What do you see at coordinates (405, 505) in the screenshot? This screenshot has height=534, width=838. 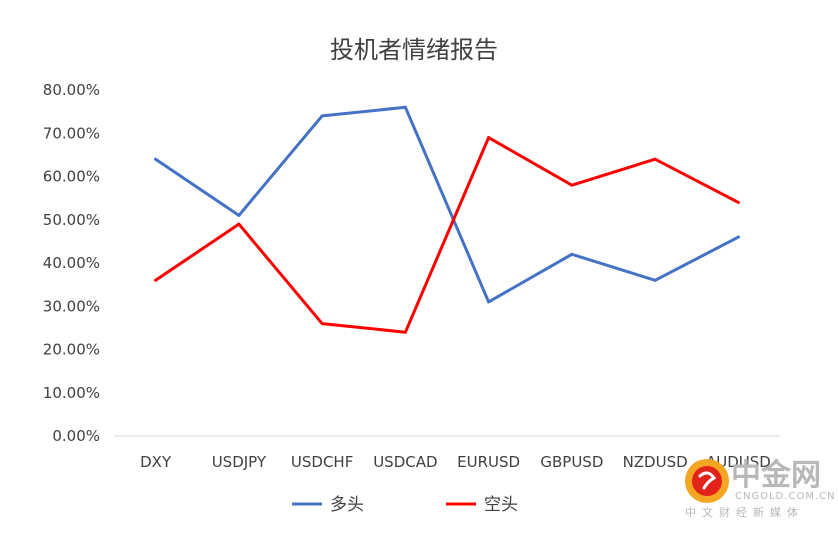 I see `legend: 多头 空头` at bounding box center [405, 505].